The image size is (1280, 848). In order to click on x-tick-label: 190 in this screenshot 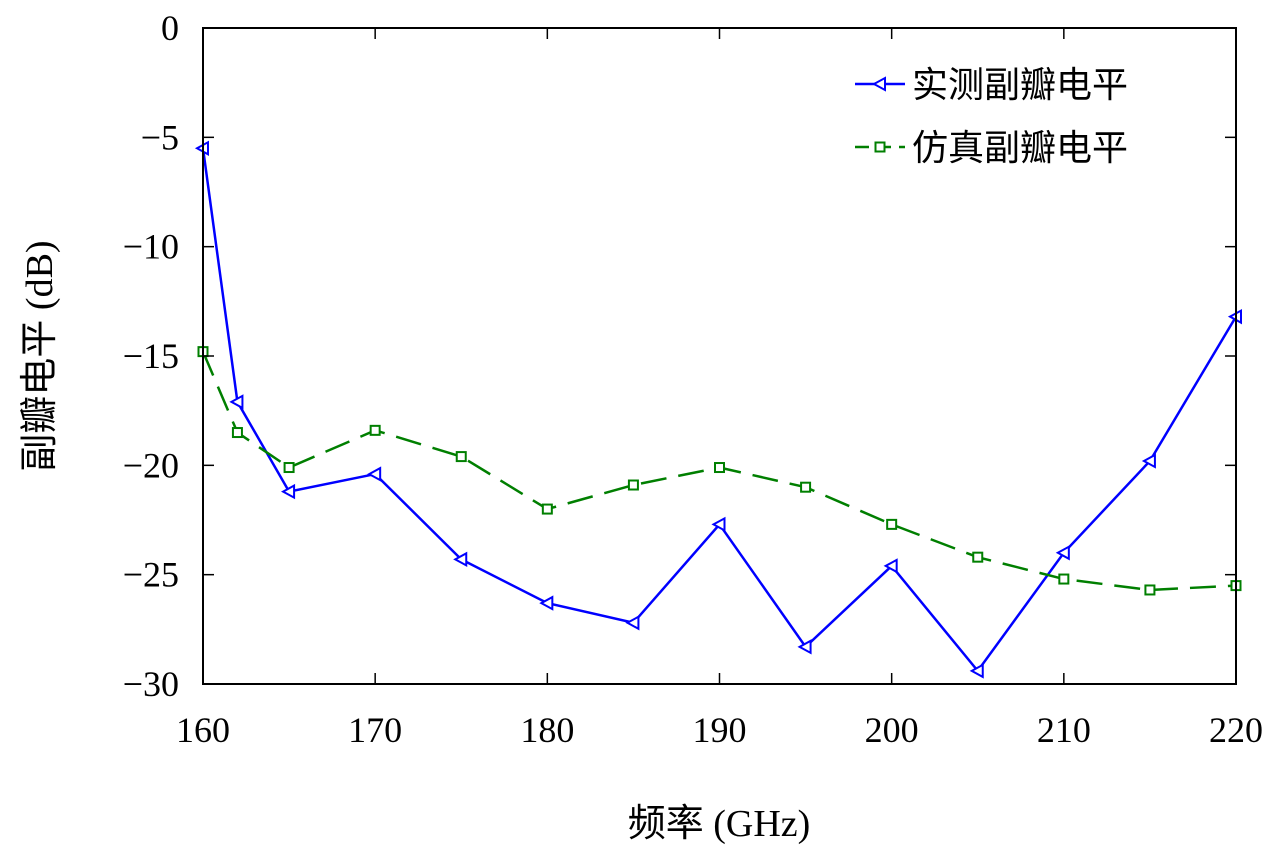, I will do `click(720, 730)`.